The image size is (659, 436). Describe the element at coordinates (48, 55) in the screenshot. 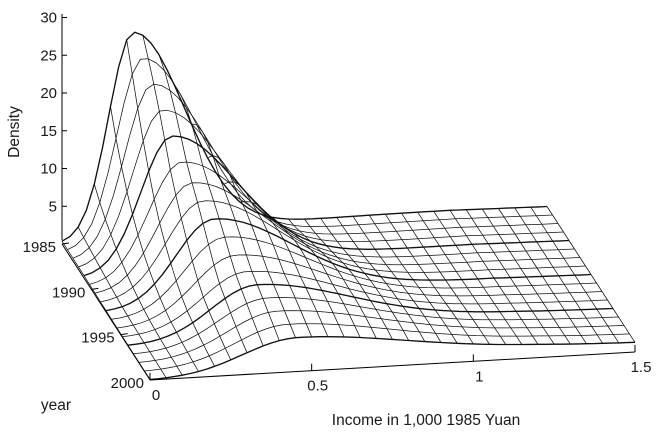

I see `z-tick-label: 25` at that location.